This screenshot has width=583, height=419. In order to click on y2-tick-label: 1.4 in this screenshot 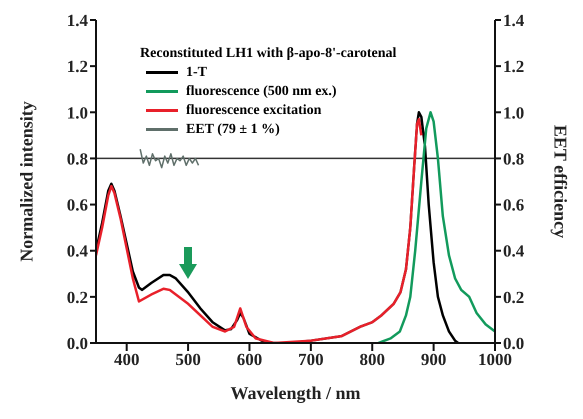, I will do `click(514, 20)`.